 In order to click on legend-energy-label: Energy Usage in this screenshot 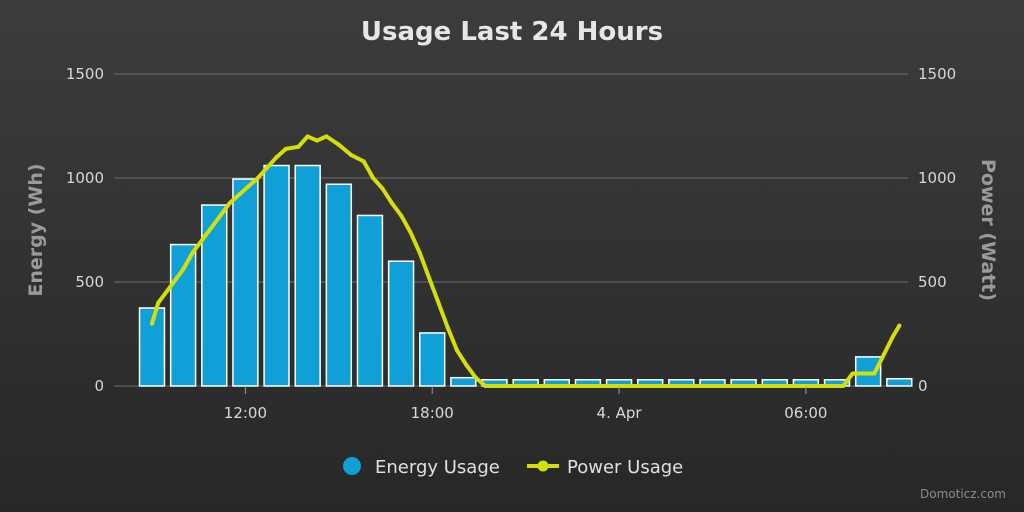, I will do `click(437, 467)`.